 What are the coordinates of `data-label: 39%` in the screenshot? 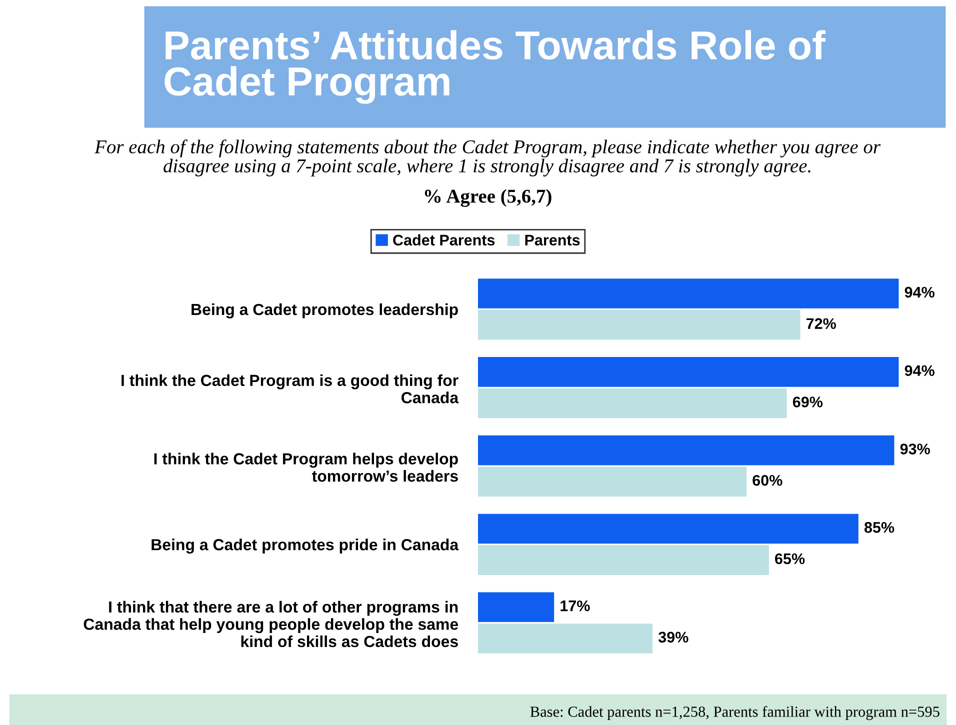 It's located at (673, 637).